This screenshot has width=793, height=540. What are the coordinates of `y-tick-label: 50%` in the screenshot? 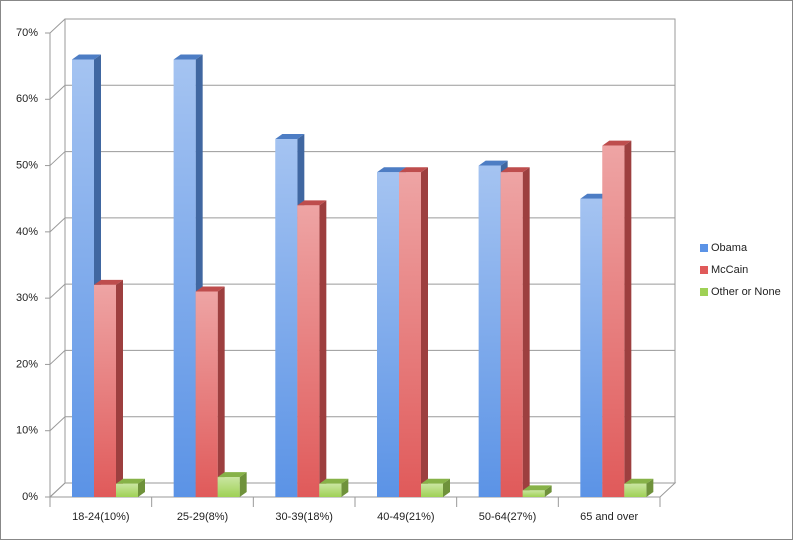 It's located at (27, 165).